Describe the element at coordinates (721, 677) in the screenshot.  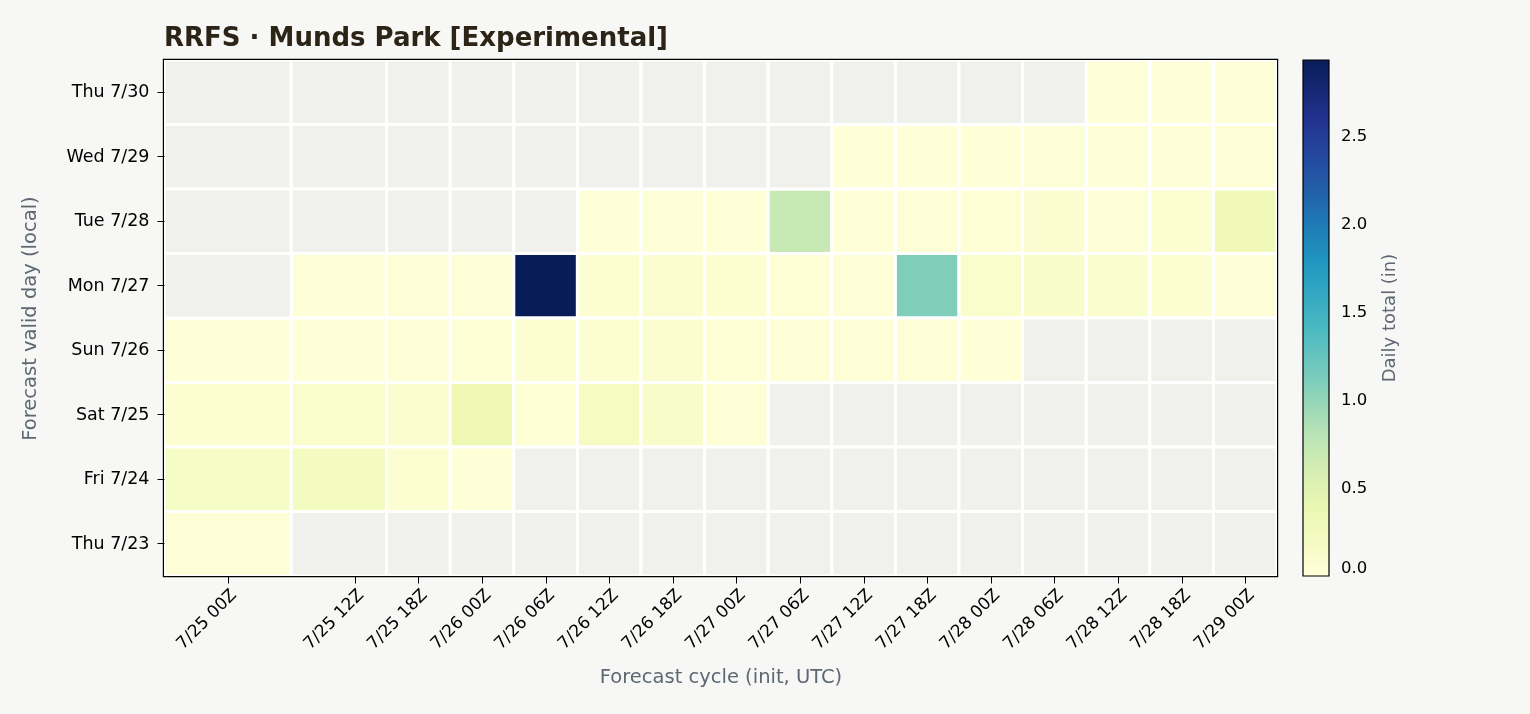
I see `x-axis-title: Forecast cycle (init, UTC)` at that location.